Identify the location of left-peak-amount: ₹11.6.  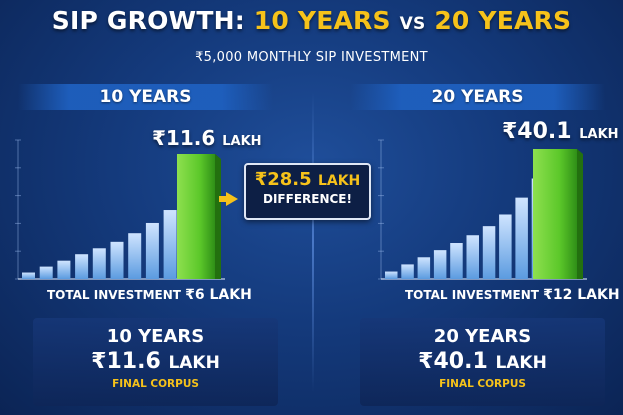
(184, 138).